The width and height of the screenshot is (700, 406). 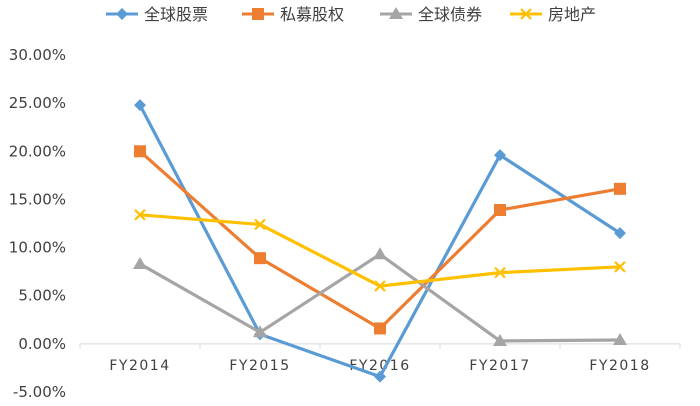 What do you see at coordinates (176, 14) in the screenshot?
I see `legend-label: 全球股票` at bounding box center [176, 14].